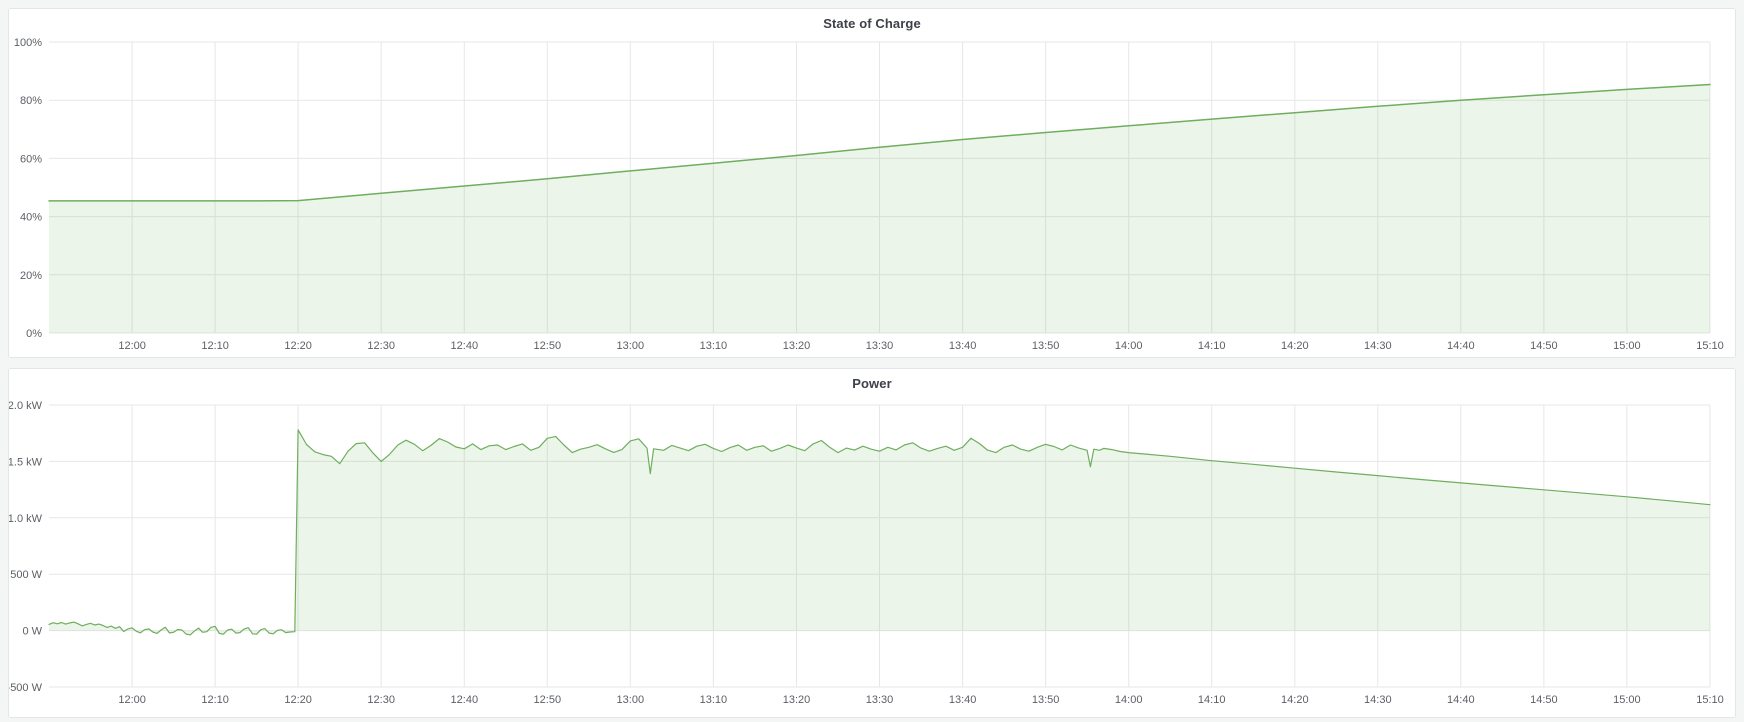  Describe the element at coordinates (31, 276) in the screenshot. I see `y-tick-label: 20%` at that location.